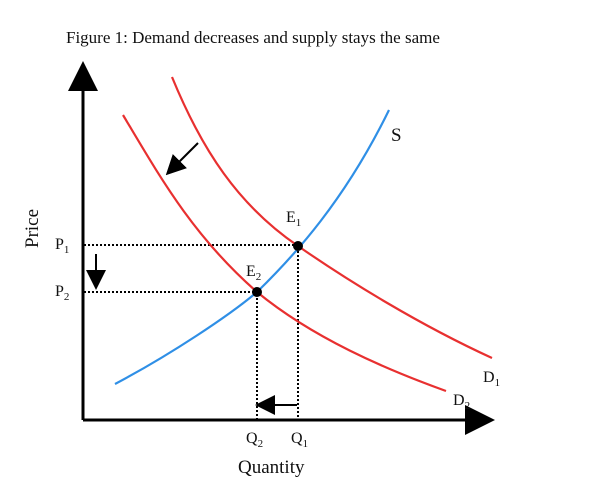  Describe the element at coordinates (32, 228) in the screenshot. I see `y-axis-label: Price` at that location.